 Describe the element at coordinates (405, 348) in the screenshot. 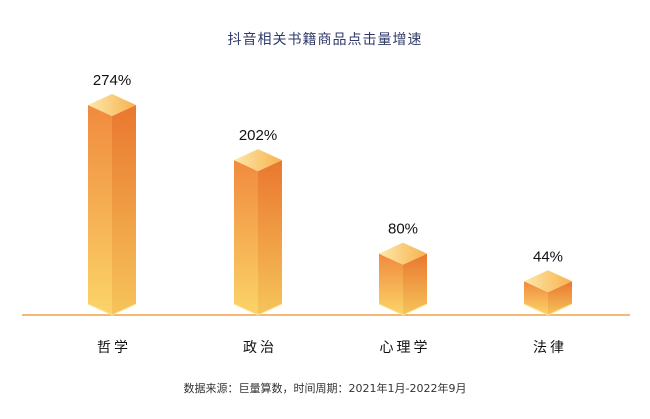

I see `category-label-3: 心理学` at that location.